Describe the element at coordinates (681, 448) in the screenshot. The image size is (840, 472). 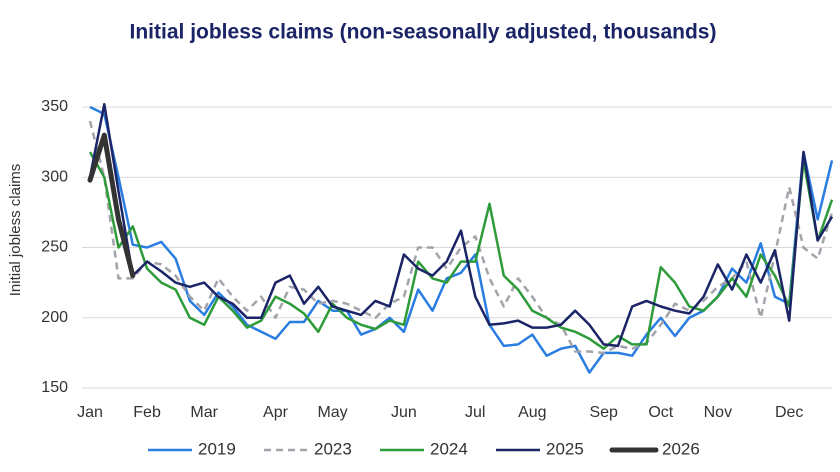
I see `legend-label: 2026` at that location.